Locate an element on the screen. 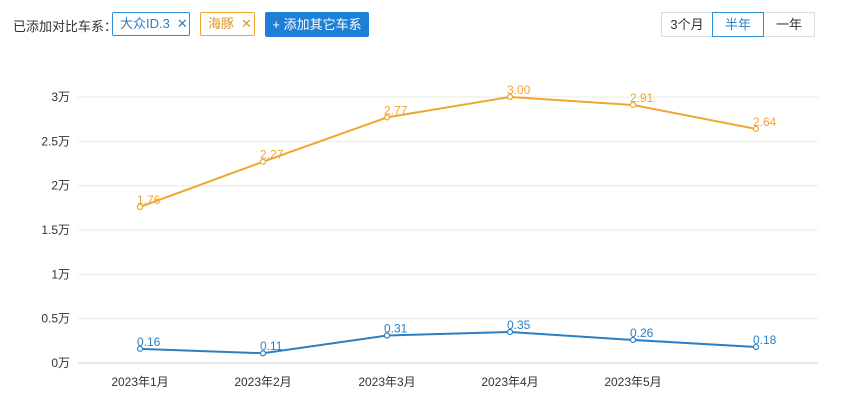 The height and width of the screenshot is (409, 852). series-line is located at coordinates (448, 342).